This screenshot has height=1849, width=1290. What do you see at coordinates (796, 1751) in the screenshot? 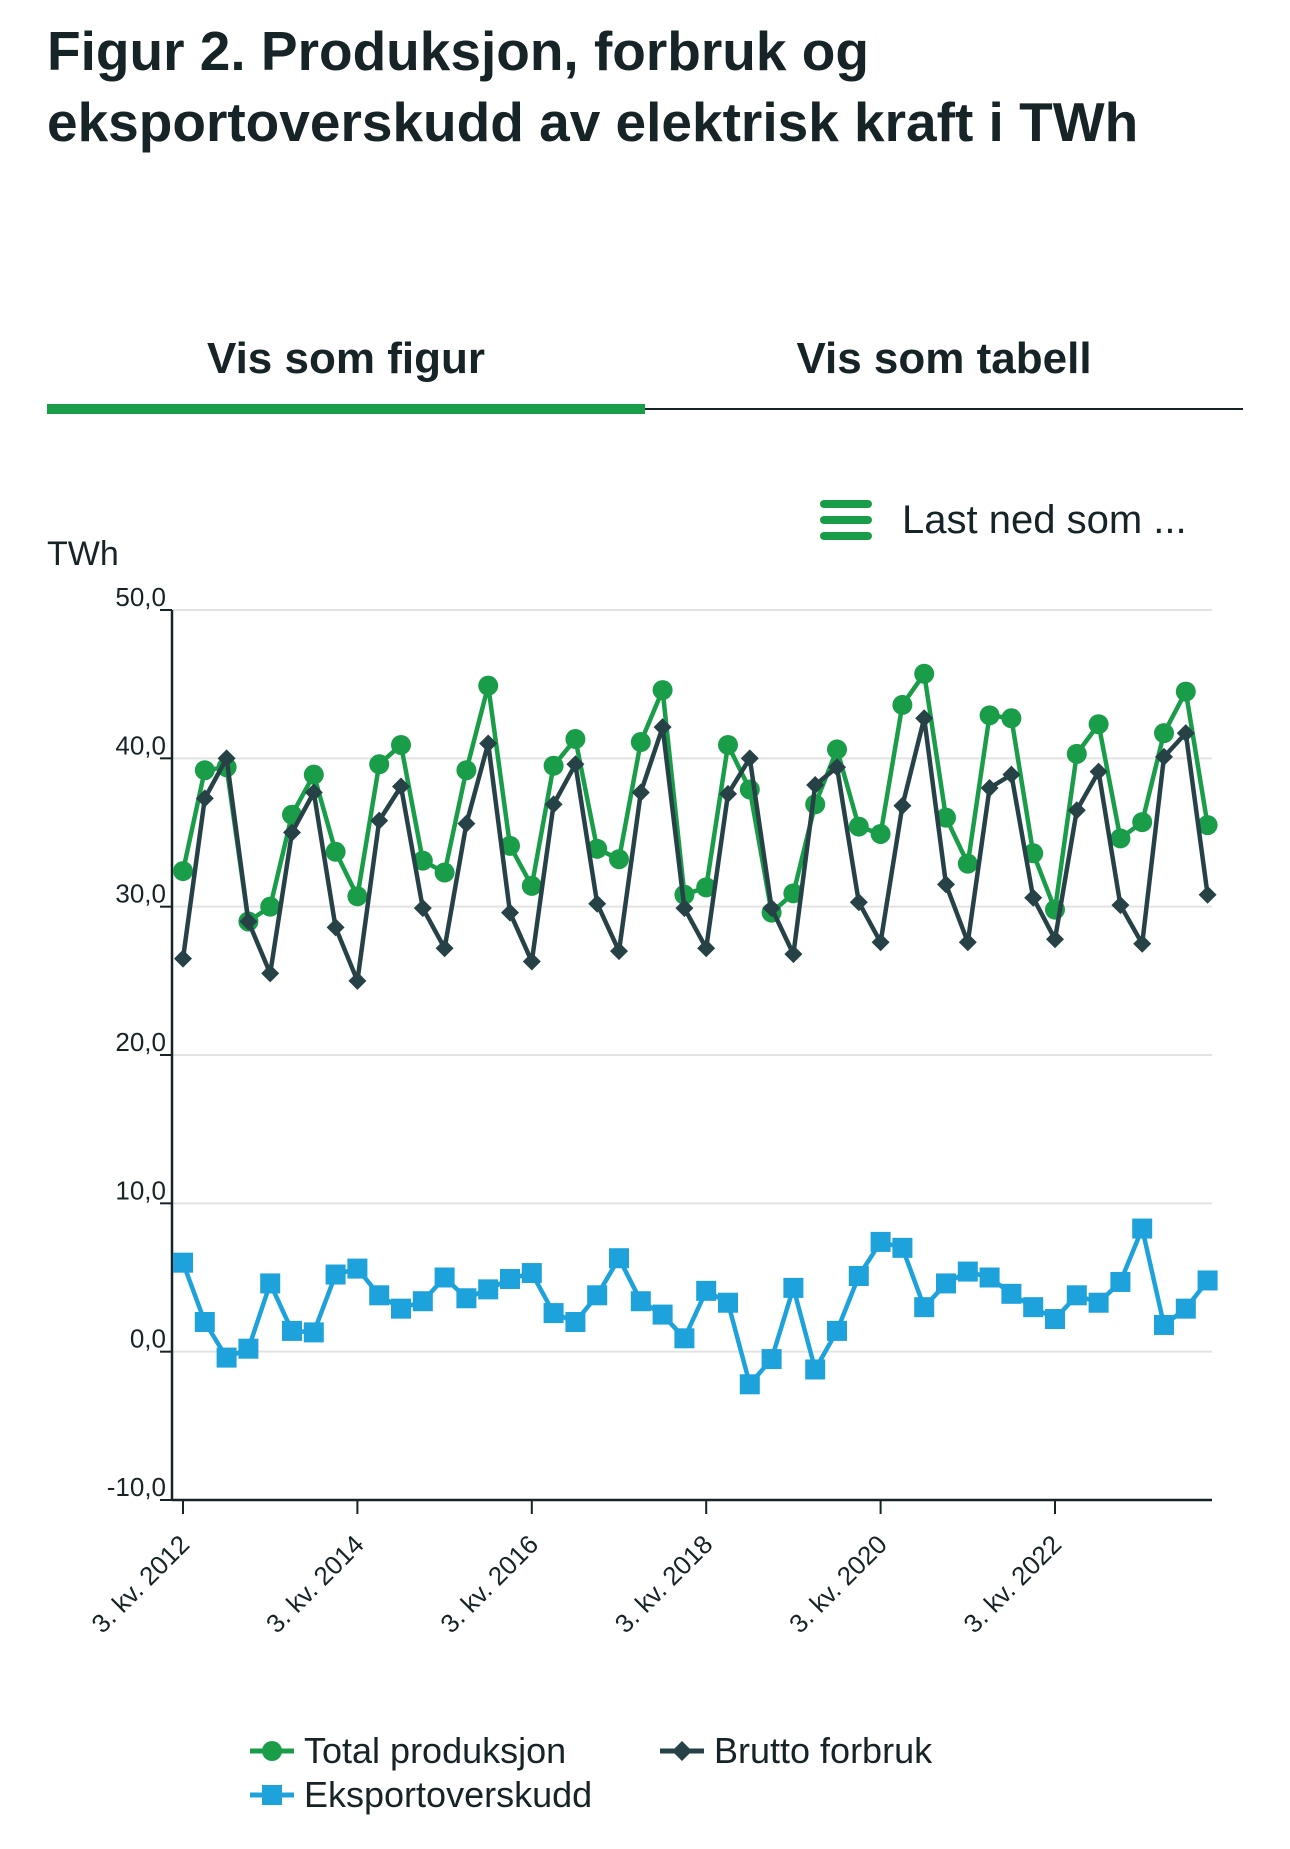
I see `legend-item-brutto-forbruk: Brutto forbruk` at bounding box center [796, 1751].